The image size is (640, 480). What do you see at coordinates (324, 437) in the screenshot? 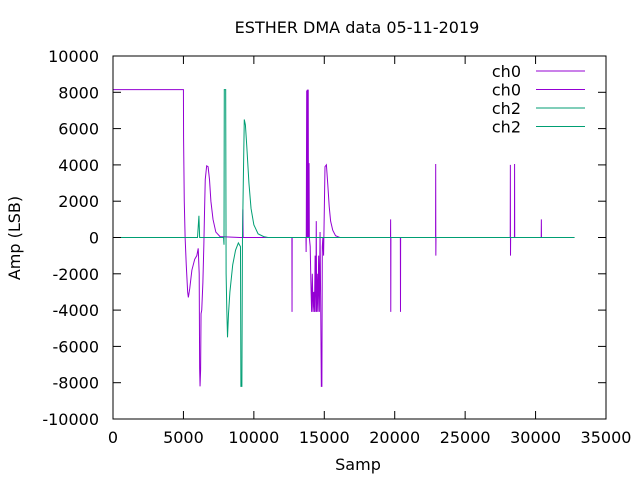
I see `x-tick-label: 15000` at bounding box center [324, 437].